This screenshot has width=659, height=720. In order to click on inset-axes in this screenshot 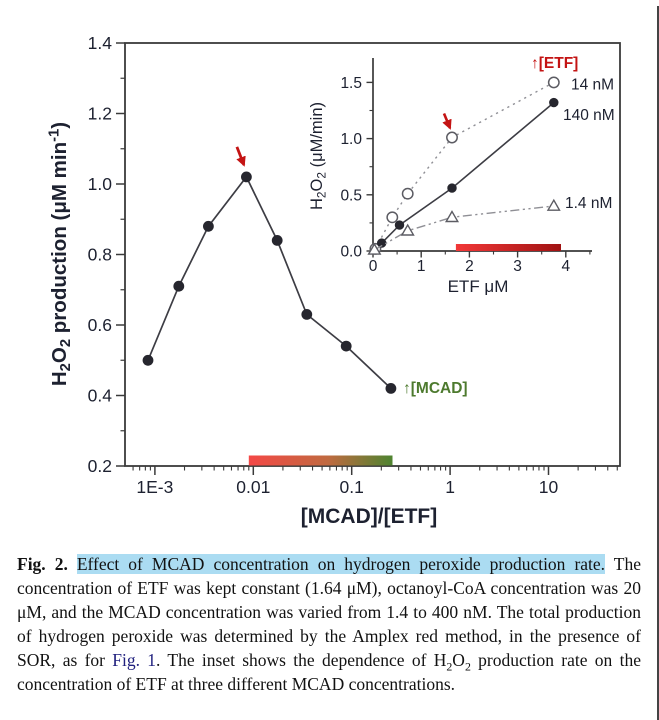, I will do `click(482, 155)`.